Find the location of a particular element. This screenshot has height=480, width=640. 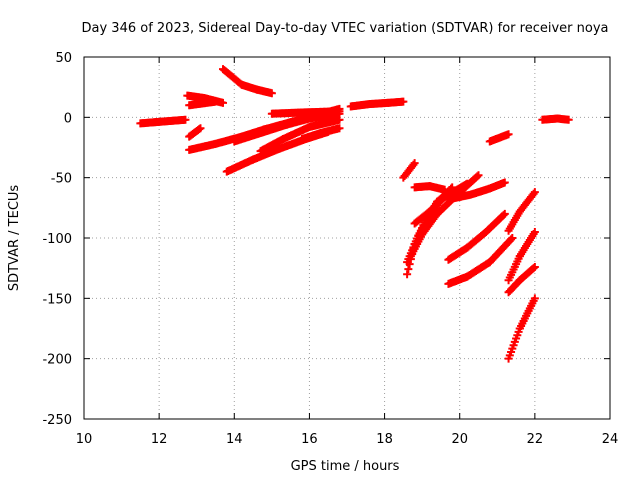

x-tick-label: 24 is located at coordinates (610, 439).